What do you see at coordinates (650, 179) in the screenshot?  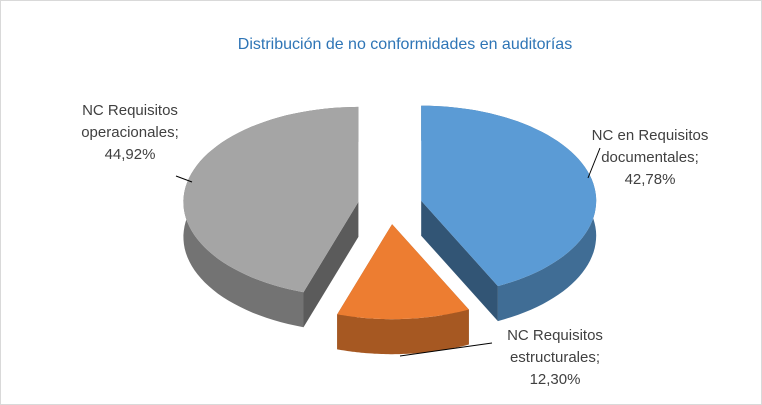 I see `label-value: 42,78%` at bounding box center [650, 179].